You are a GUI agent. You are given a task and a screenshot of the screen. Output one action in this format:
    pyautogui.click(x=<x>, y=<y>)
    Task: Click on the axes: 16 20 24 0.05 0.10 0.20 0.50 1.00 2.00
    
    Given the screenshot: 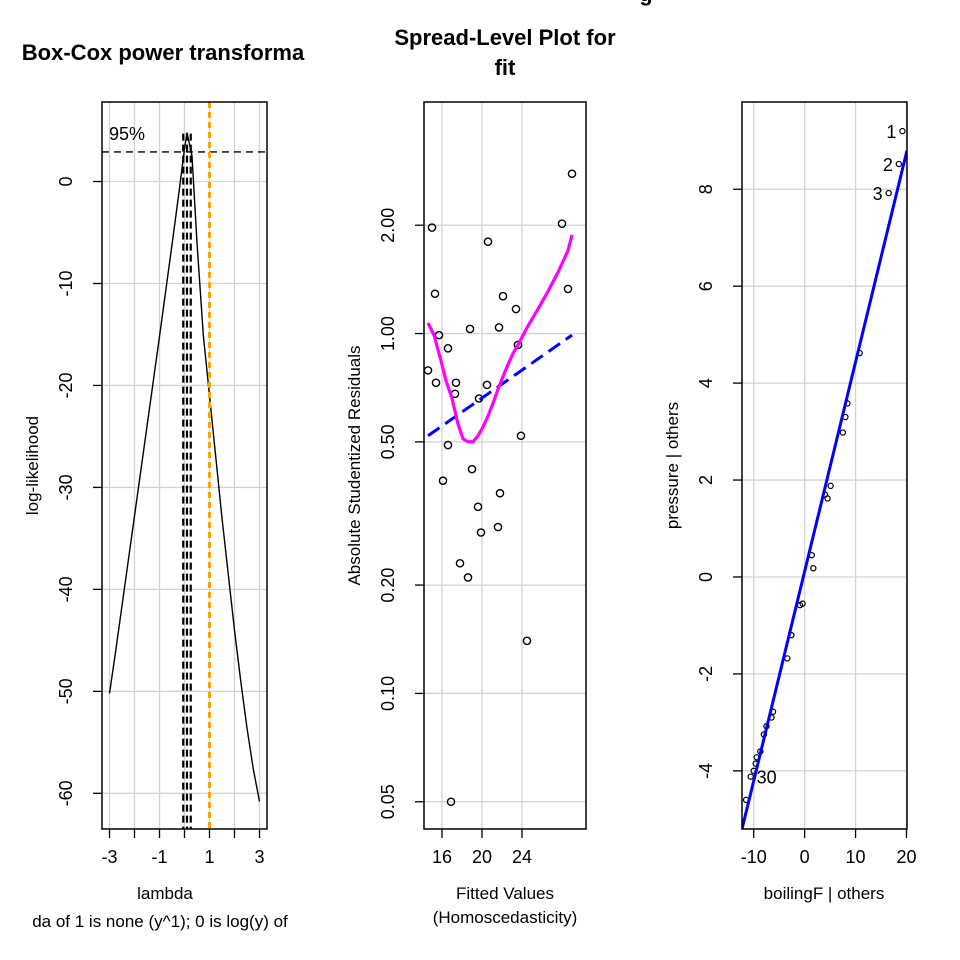 What is the action you would take?
    pyautogui.click(x=455, y=537)
    